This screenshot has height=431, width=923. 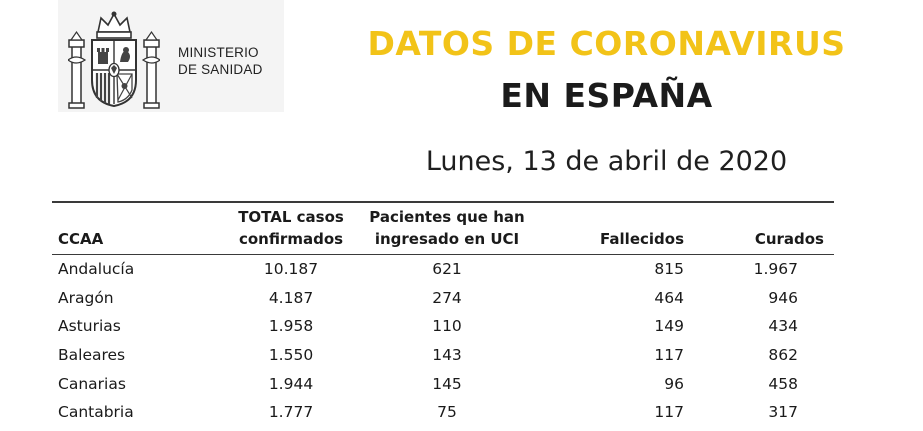 I want to click on header-icu-line1: Pacientes que han, so click(x=447, y=217).